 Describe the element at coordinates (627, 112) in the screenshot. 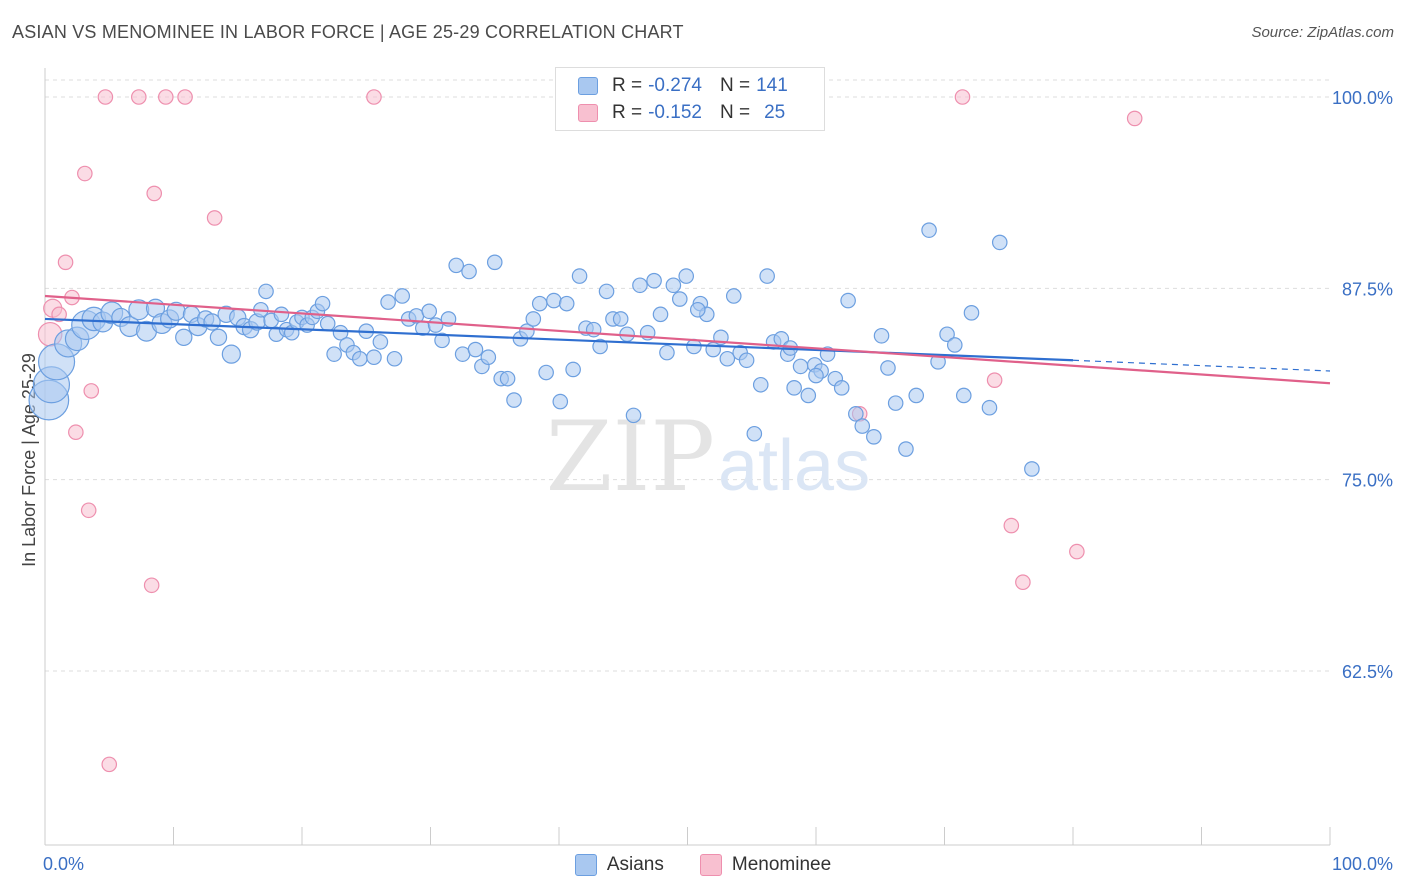

I see `menominee-r-label: R =` at that location.